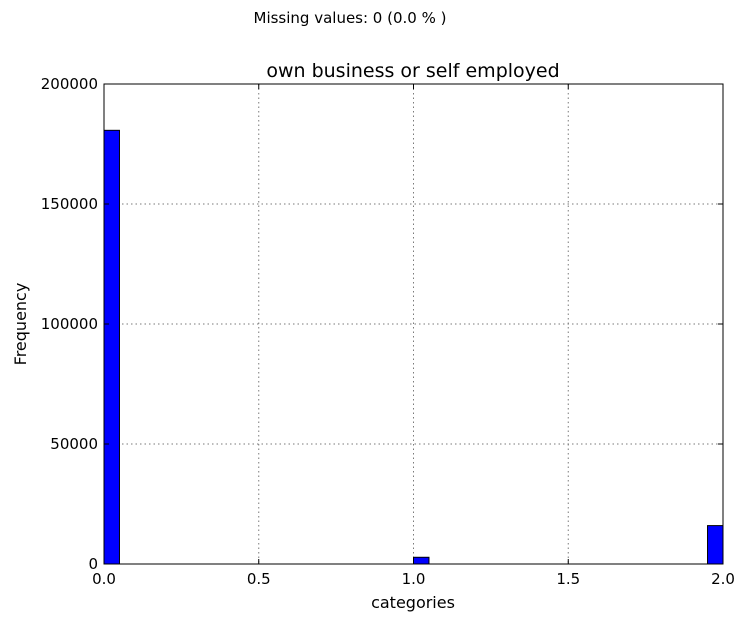  Describe the element at coordinates (568, 579) in the screenshot. I see `x-tick-label: 1.5` at that location.